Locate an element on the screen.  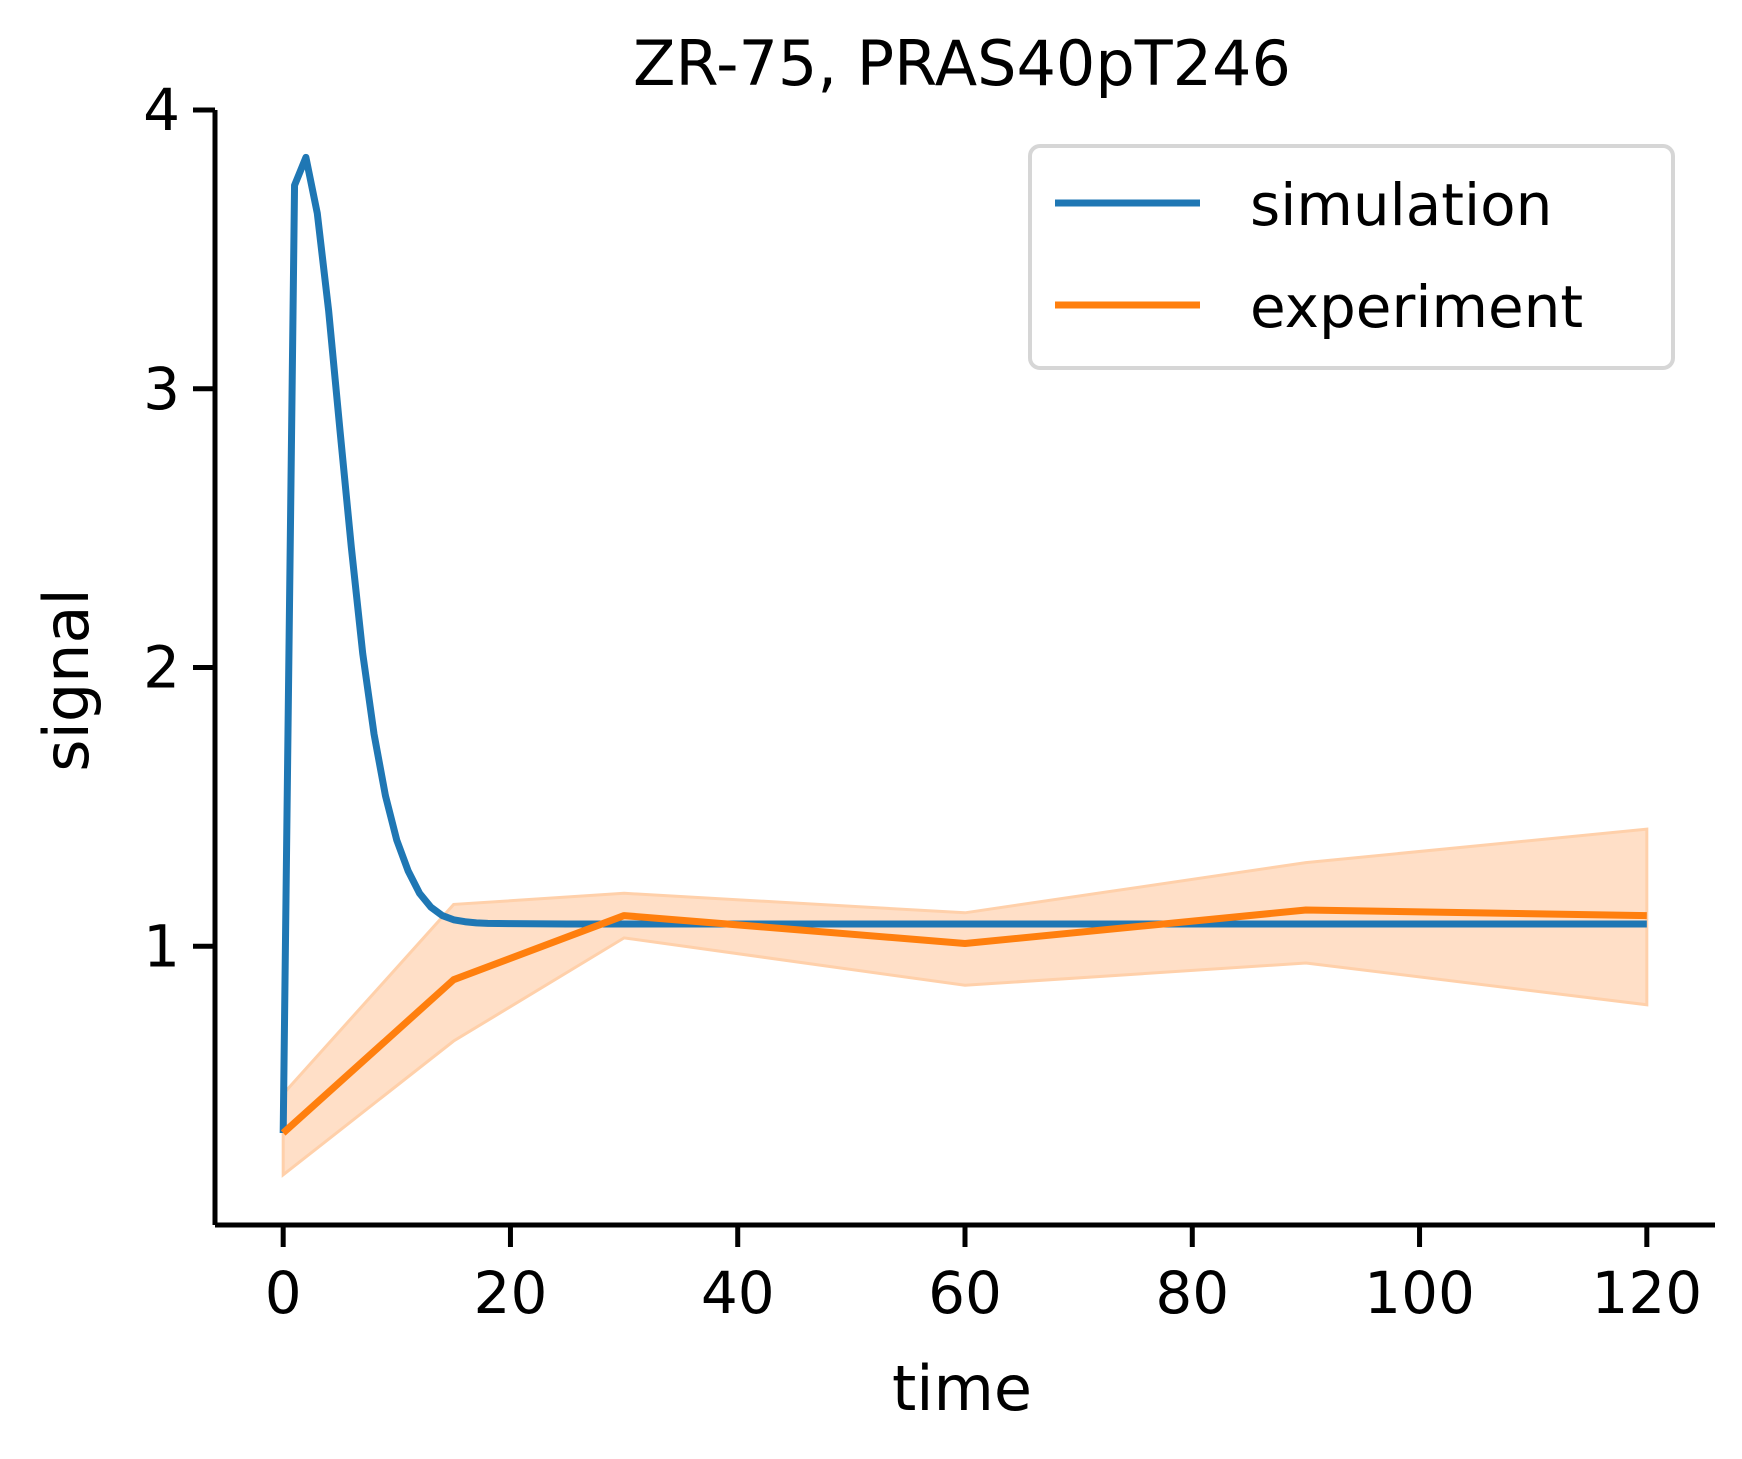
y-ticks: 1 2 3 4 is located at coordinates (179, 528).